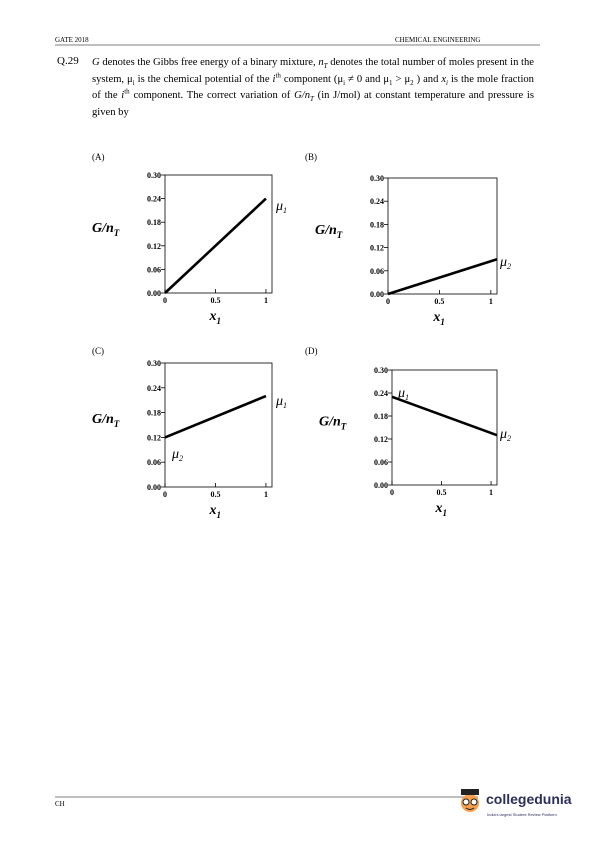 This screenshot has width=595, height=842. Describe the element at coordinates (68, 61) in the screenshot. I see `question-number: Q.29` at that location.